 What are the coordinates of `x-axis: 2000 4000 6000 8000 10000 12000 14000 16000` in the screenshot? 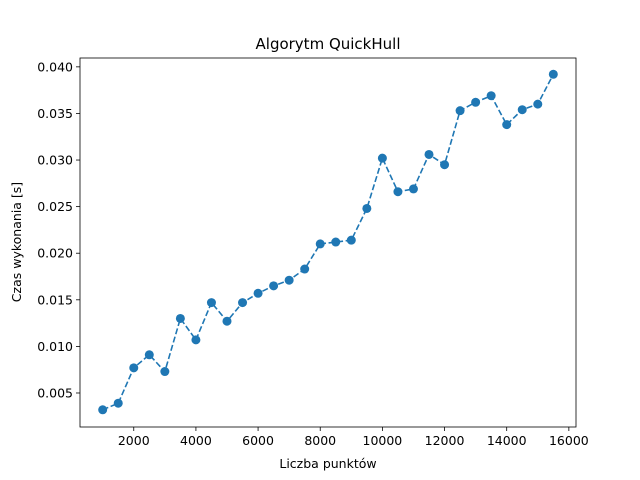 It's located at (353, 437).